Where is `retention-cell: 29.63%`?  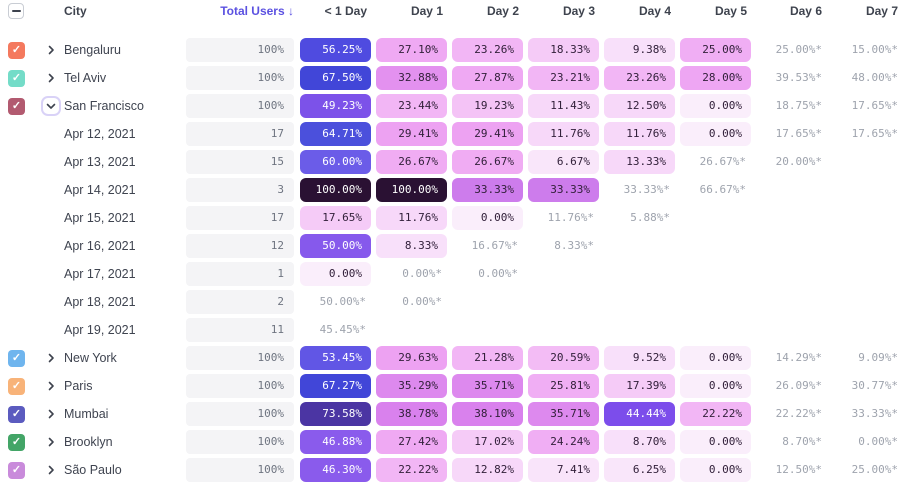
retention-cell: 29.63% is located at coordinates (411, 358).